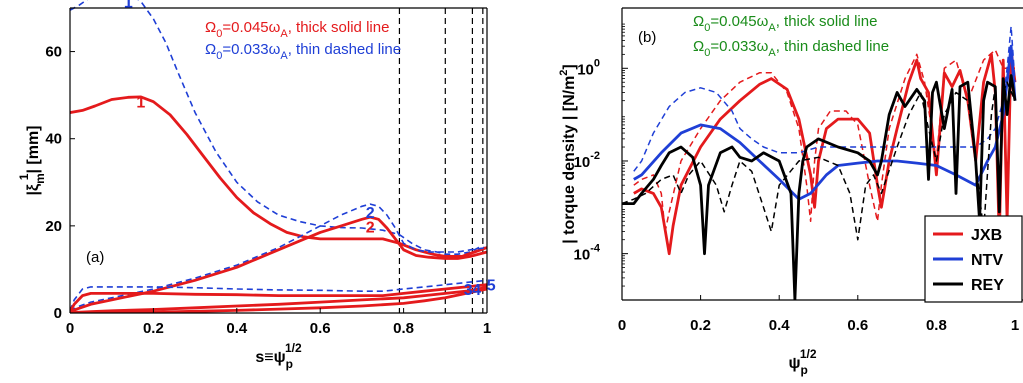 The height and width of the screenshot is (383, 1023). Describe the element at coordinates (53, 139) in the screenshot. I see `y-tick-label: 40` at that location.